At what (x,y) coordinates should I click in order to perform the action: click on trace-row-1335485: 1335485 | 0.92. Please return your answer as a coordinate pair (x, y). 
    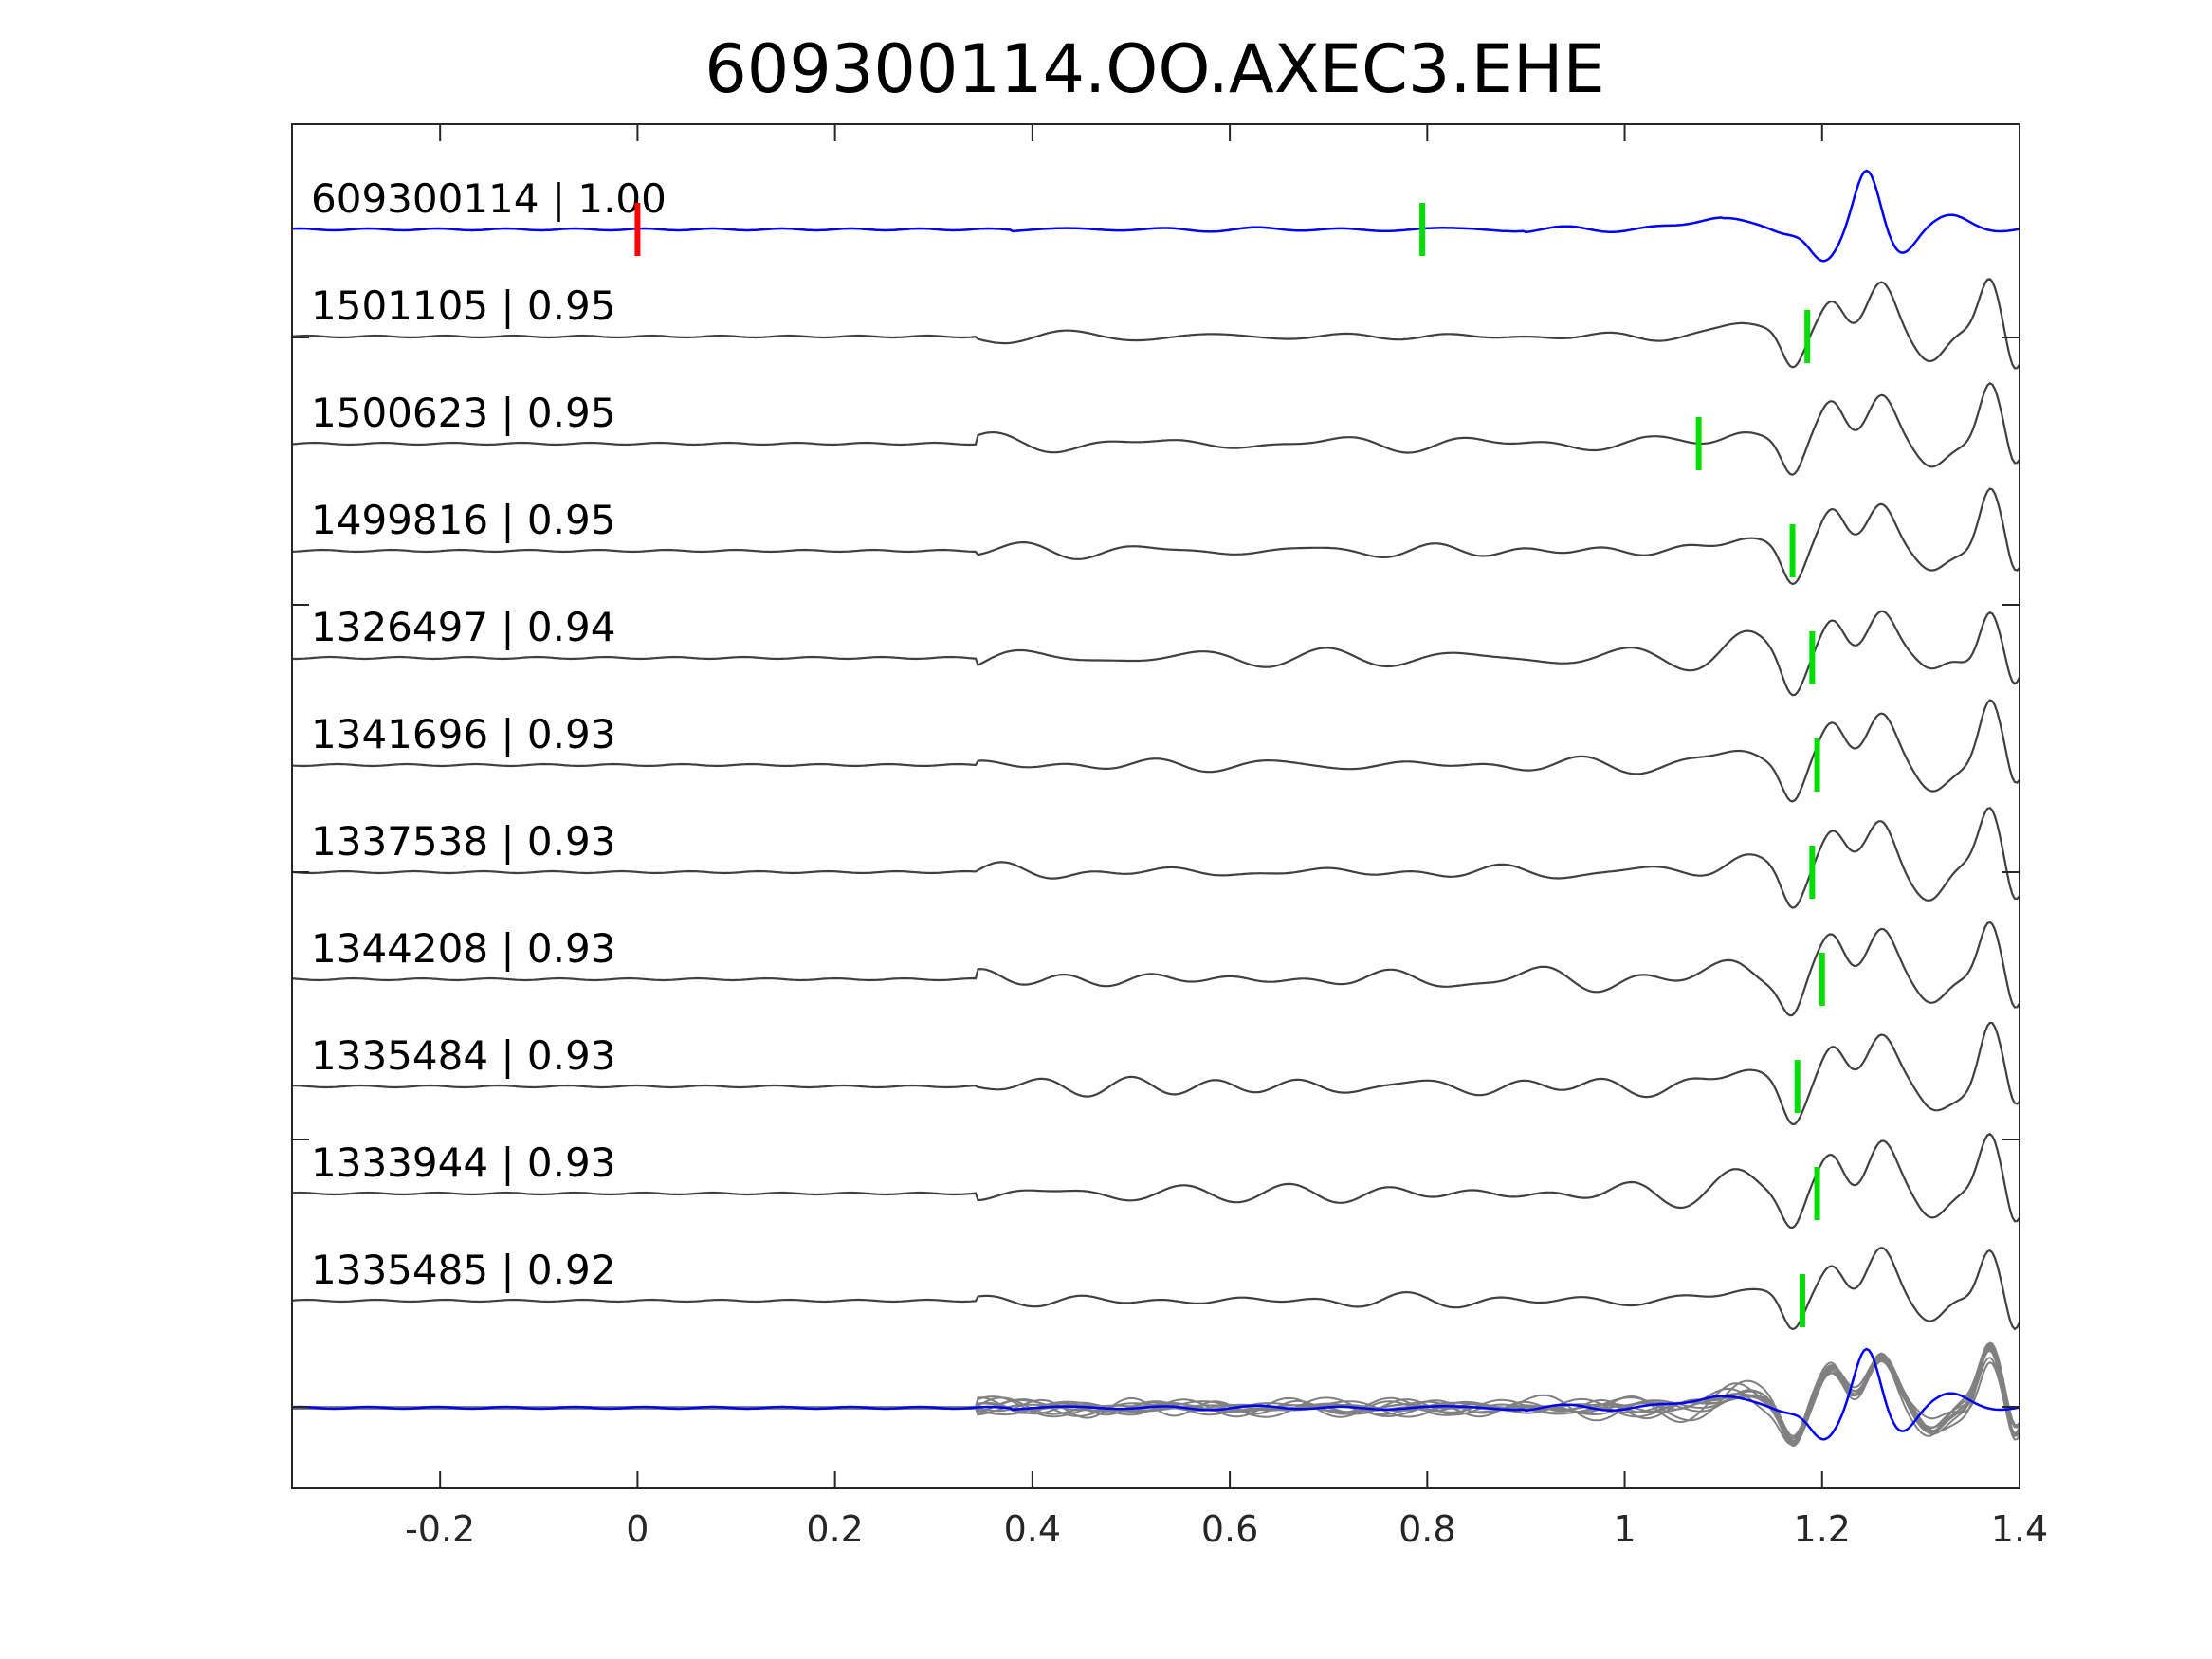
    Looking at the image, I should click on (1155, 1288).